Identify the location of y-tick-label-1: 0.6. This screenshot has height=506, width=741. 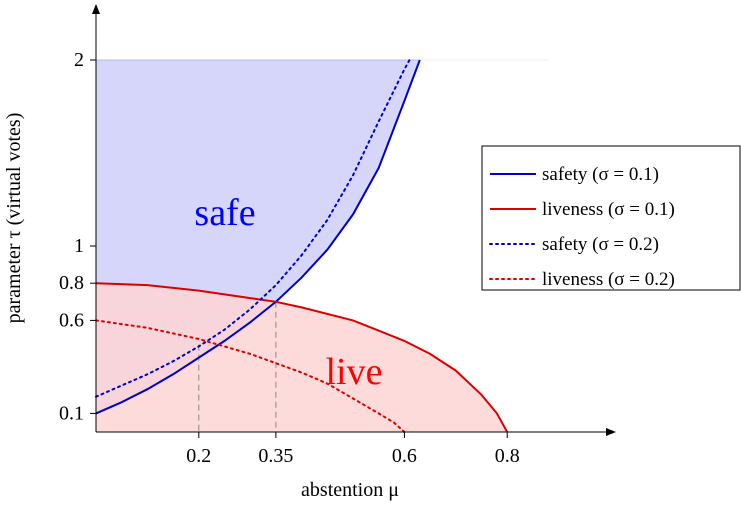
(71, 320).